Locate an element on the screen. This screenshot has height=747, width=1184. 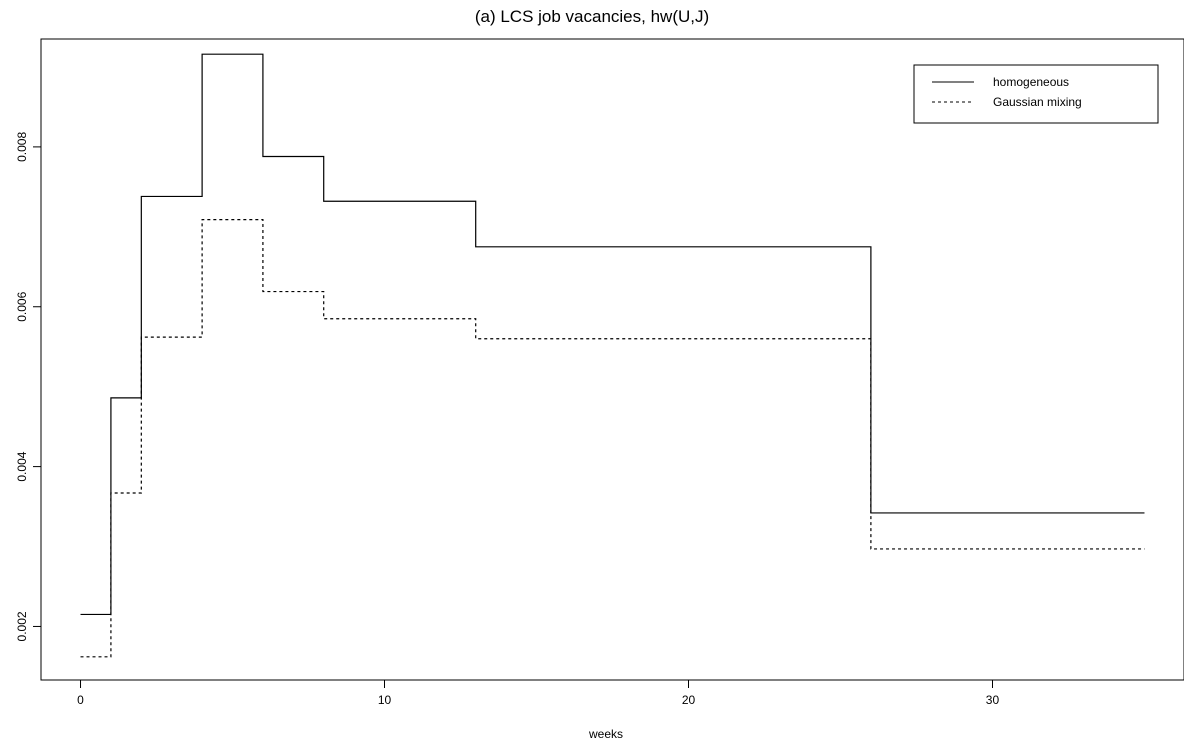
chart-title: (a) LCS job vacancies, hw(U,J) is located at coordinates (592, 16).